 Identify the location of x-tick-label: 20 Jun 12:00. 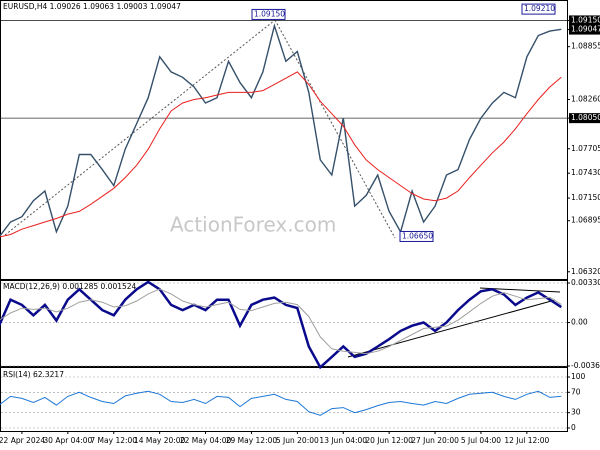
(389, 440).